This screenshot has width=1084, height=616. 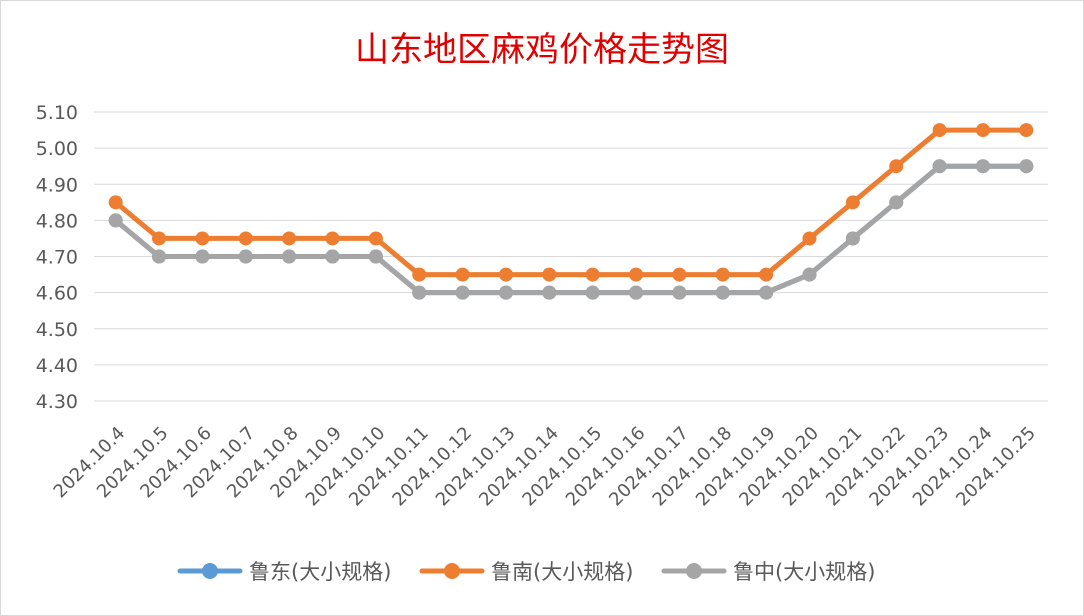 What do you see at coordinates (804, 572) in the screenshot?
I see `legend-label-2: 鲁中(大小规格)` at bounding box center [804, 572].